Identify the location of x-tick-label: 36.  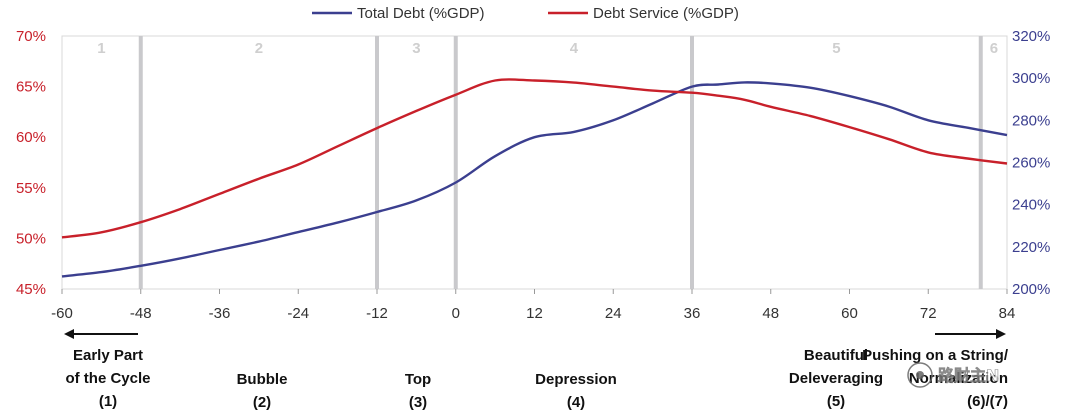
(692, 313).